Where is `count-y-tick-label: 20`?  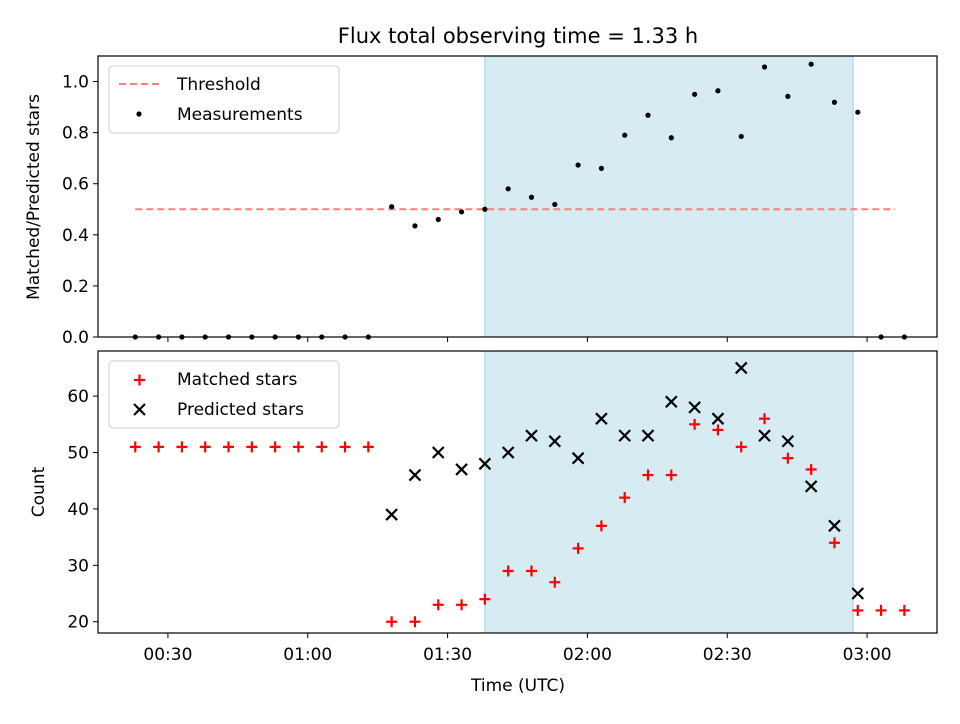 count-y-tick-label: 20 is located at coordinates (78, 623).